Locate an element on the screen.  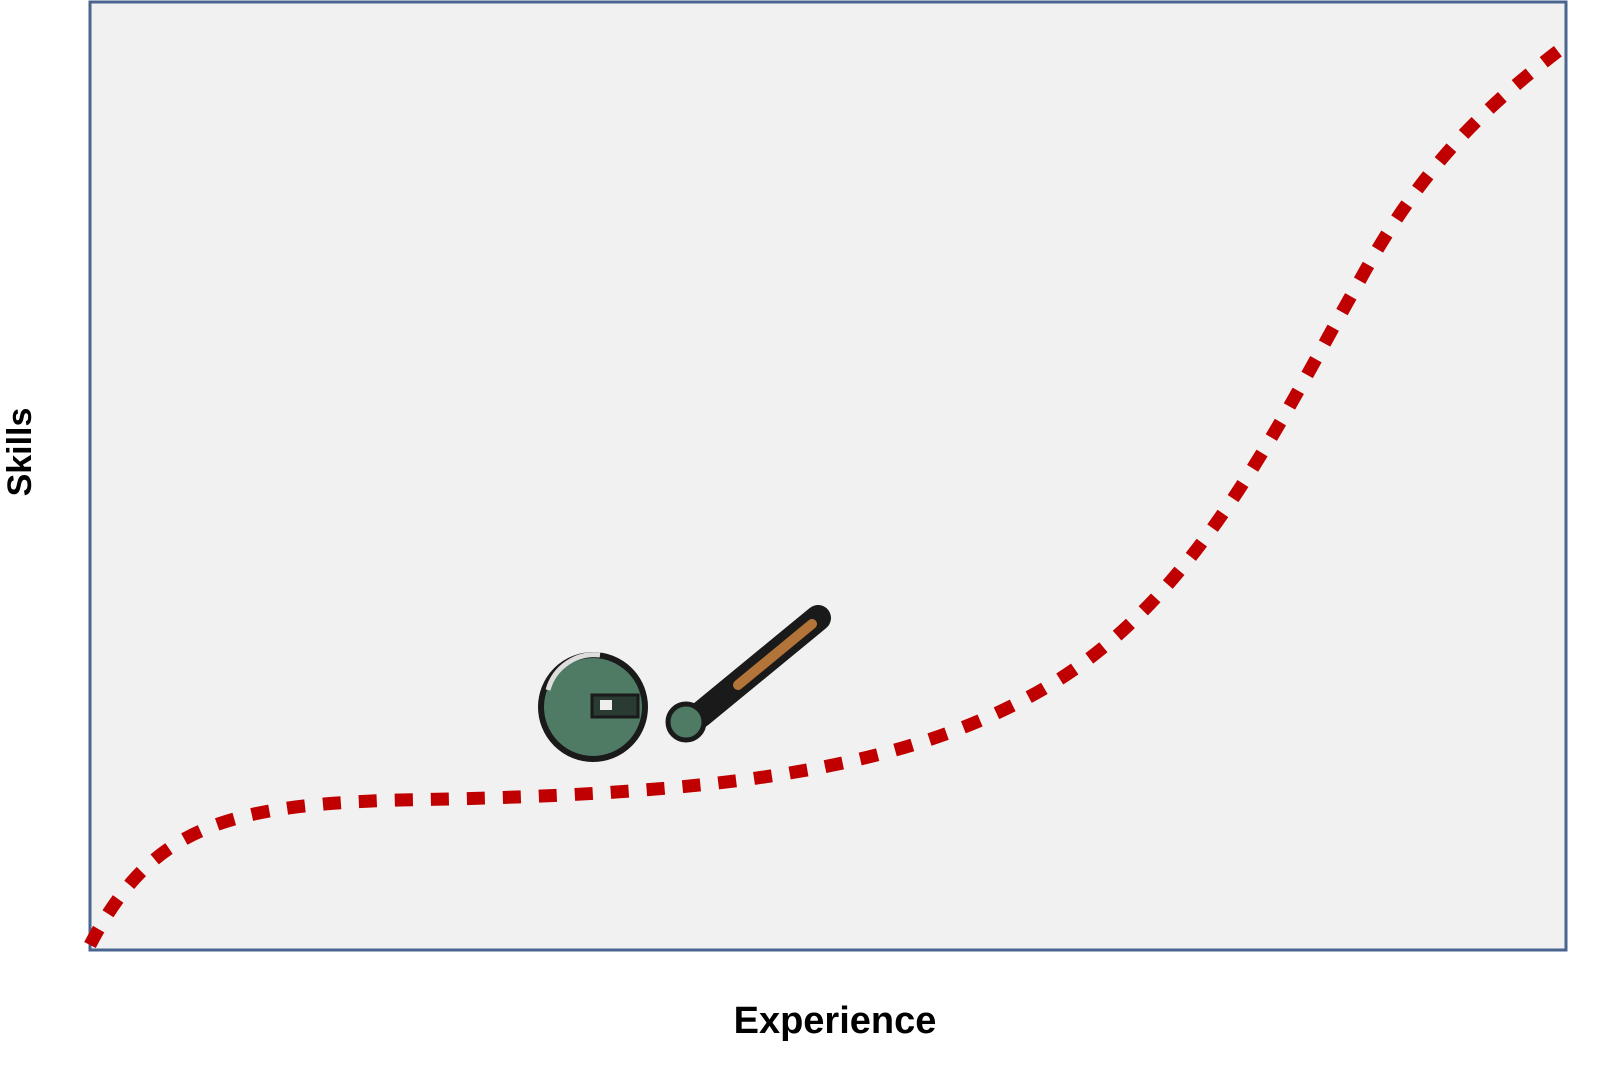
x-axis-label: Experience is located at coordinates (835, 1021).